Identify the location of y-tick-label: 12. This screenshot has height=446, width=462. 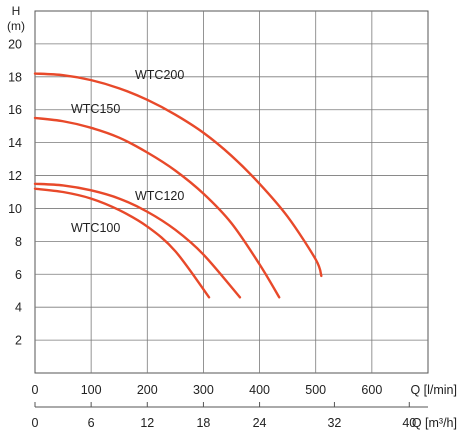
(15, 176).